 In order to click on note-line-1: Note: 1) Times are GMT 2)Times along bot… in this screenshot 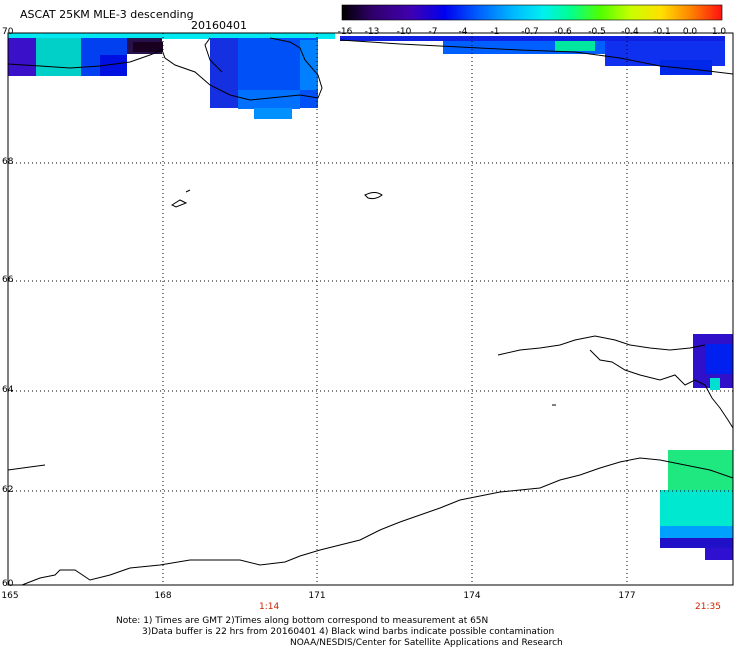, I will do `click(302, 621)`.